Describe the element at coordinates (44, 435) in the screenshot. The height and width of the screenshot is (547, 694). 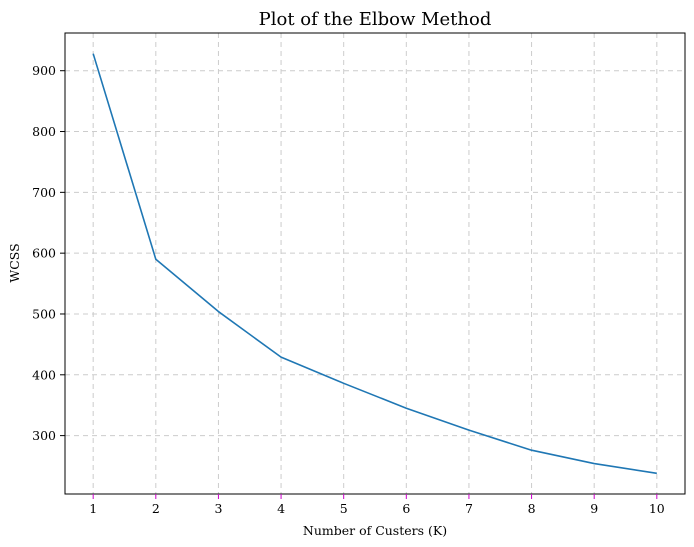
I see `y-tick-label: 300` at that location.